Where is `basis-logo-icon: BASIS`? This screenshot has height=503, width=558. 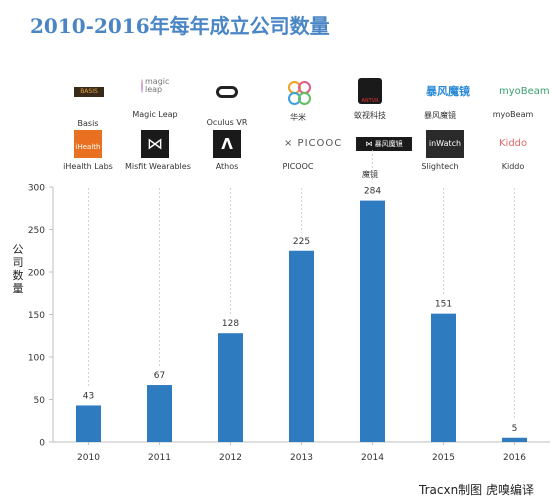
basis-logo-icon: BASIS is located at coordinates (89, 101).